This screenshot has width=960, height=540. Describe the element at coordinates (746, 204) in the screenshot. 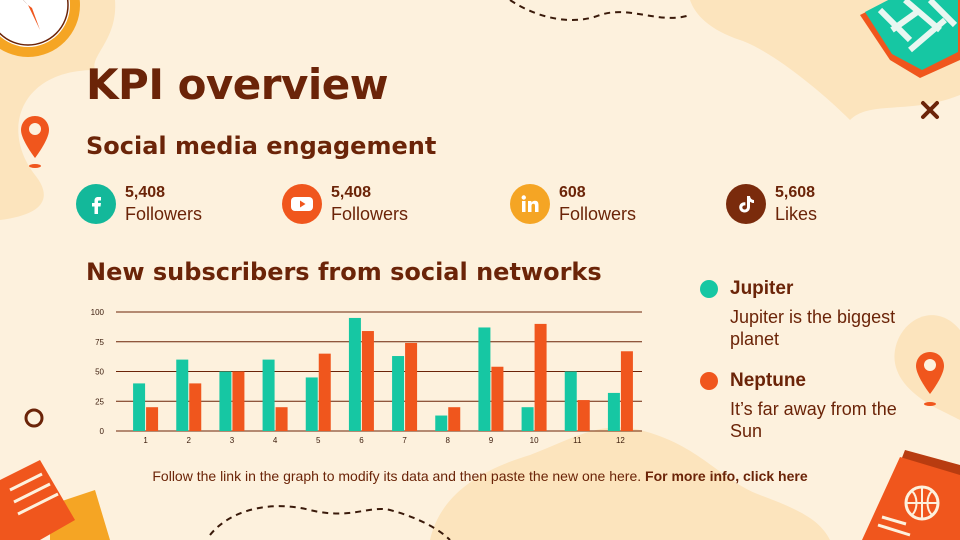

I see `tiktok-icon` at that location.